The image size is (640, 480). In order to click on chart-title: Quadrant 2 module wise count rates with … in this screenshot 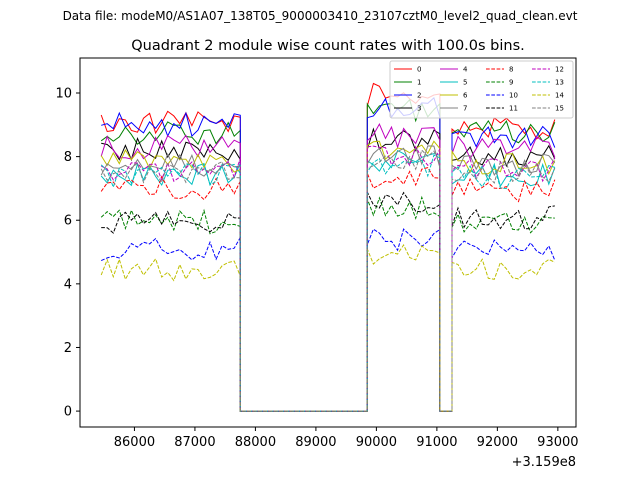, I will do `click(328, 46)`.